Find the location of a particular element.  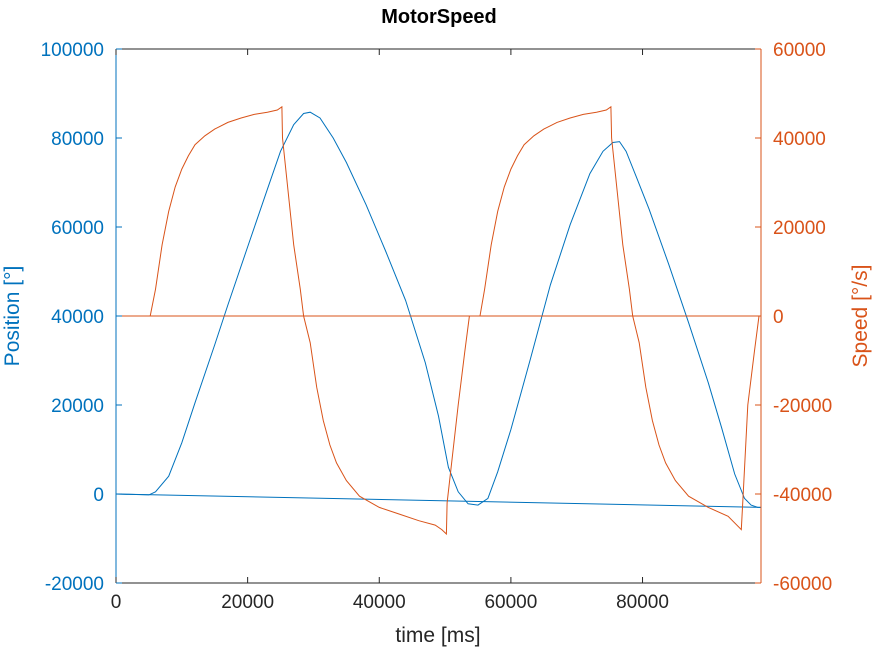

y-left-tick-label: -20000 is located at coordinates (74, 584).